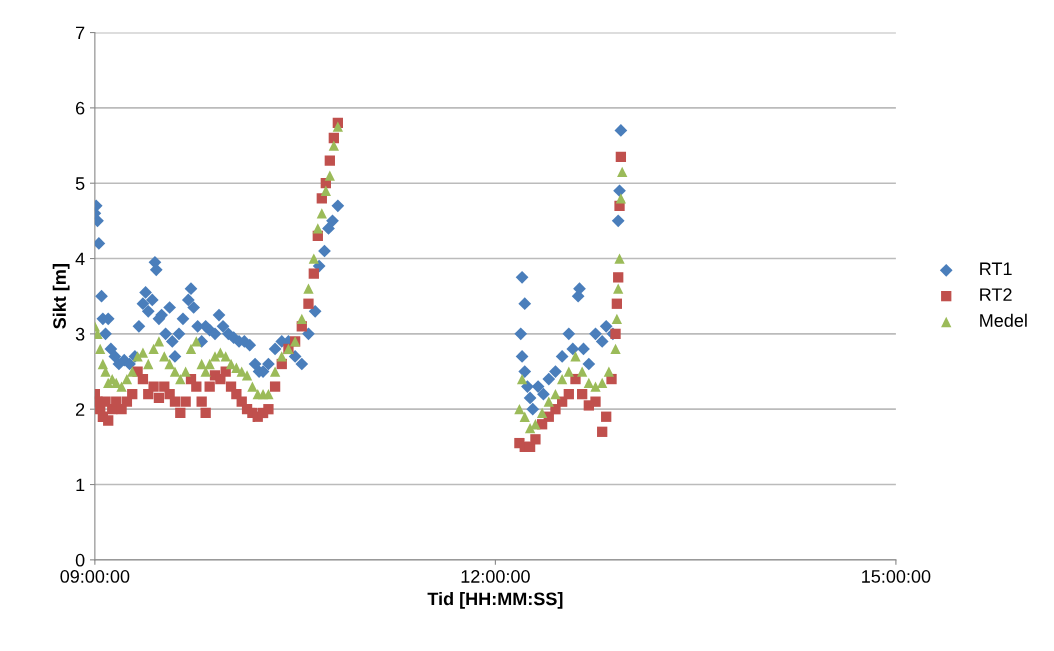 Image resolution: width=1054 pixels, height=651 pixels. Describe the element at coordinates (80, 409) in the screenshot. I see `y-tick-label: 2` at that location.